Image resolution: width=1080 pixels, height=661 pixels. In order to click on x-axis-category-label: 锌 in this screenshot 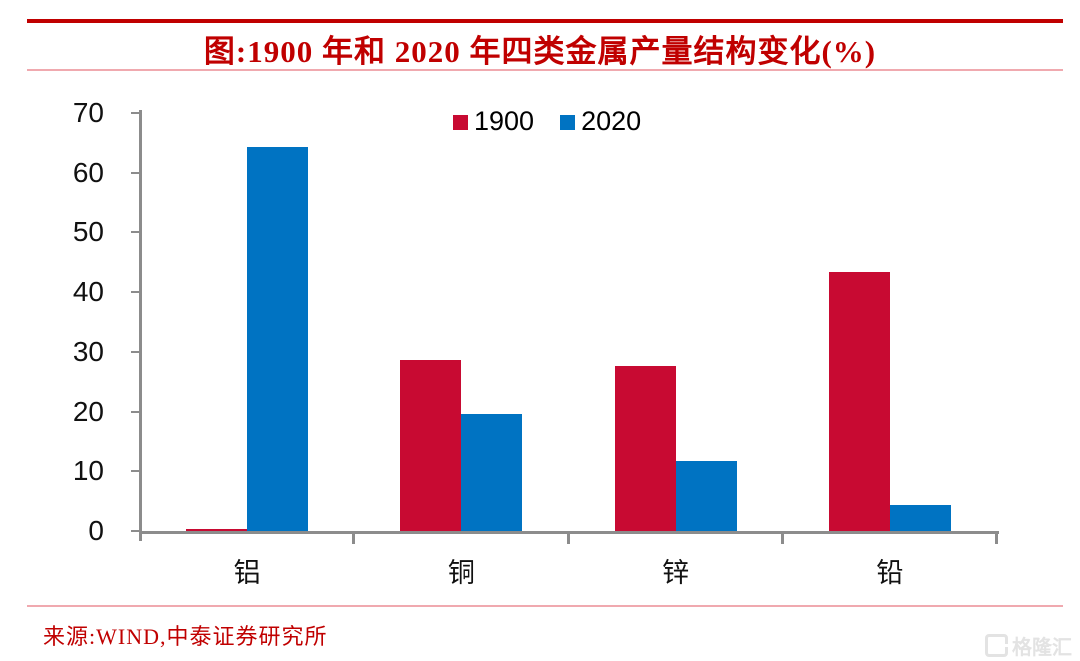, I will do `click(676, 573)`.